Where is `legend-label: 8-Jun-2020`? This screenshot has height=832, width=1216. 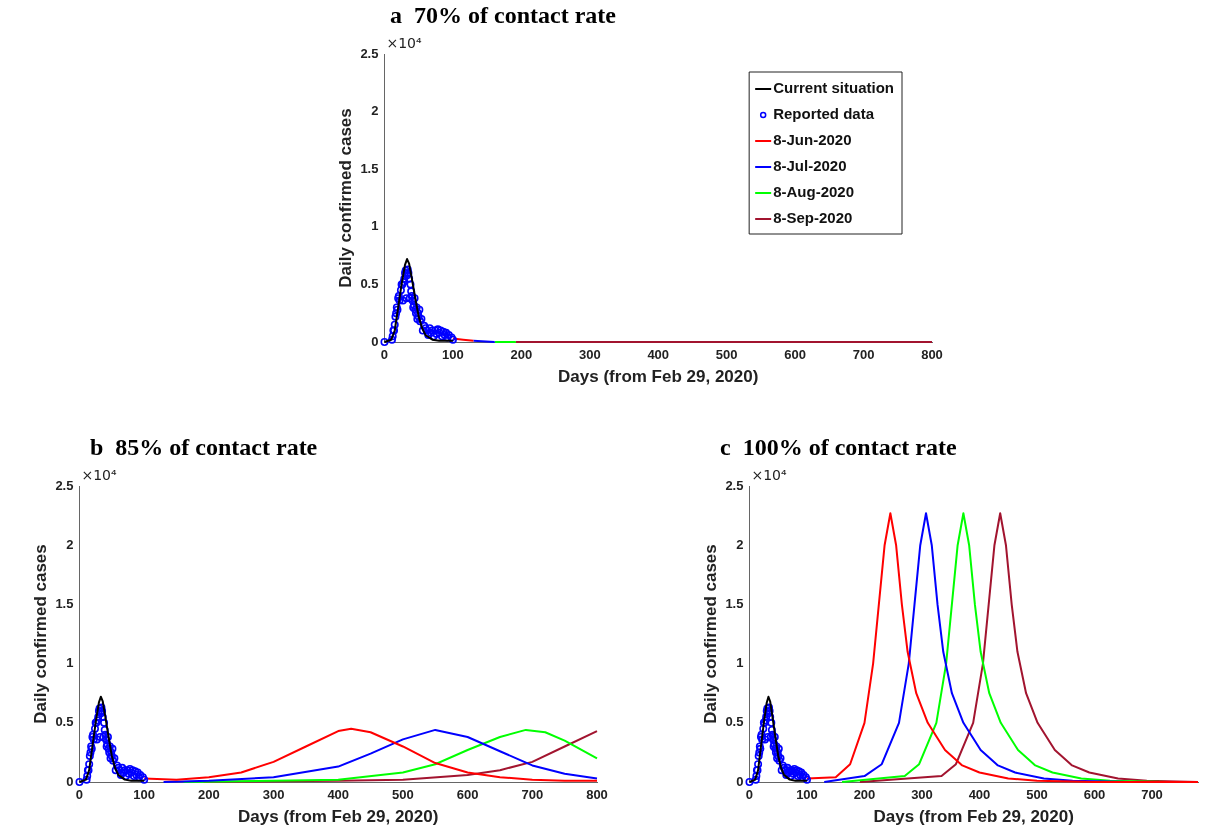 legend-label: 8-Jun-2020 is located at coordinates (812, 140).